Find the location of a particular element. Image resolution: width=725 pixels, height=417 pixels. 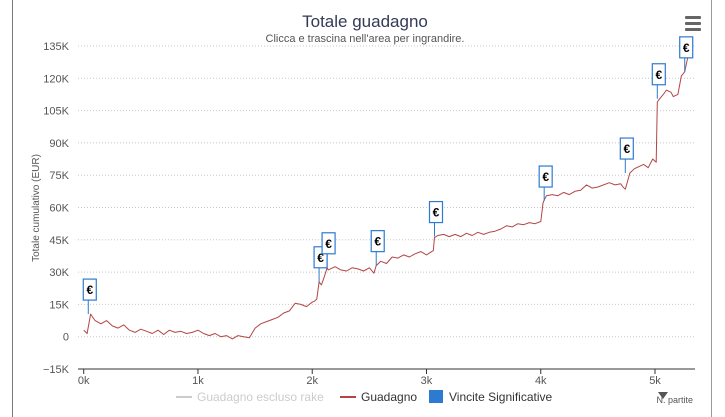

legend-label-vincite-significative: Vincite Significative is located at coordinates (500, 397).